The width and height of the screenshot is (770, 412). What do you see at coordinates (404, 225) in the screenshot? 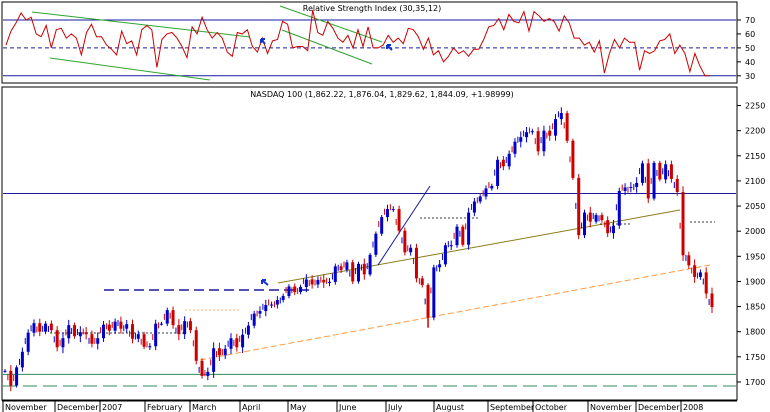
I see `channel-line` at bounding box center [404, 225].